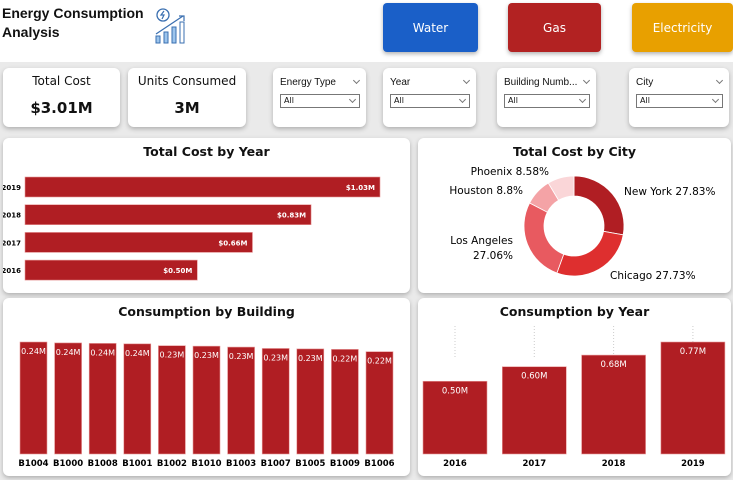  Describe the element at coordinates (206, 464) in the screenshot. I see `x-tick-label: B1010` at that location.